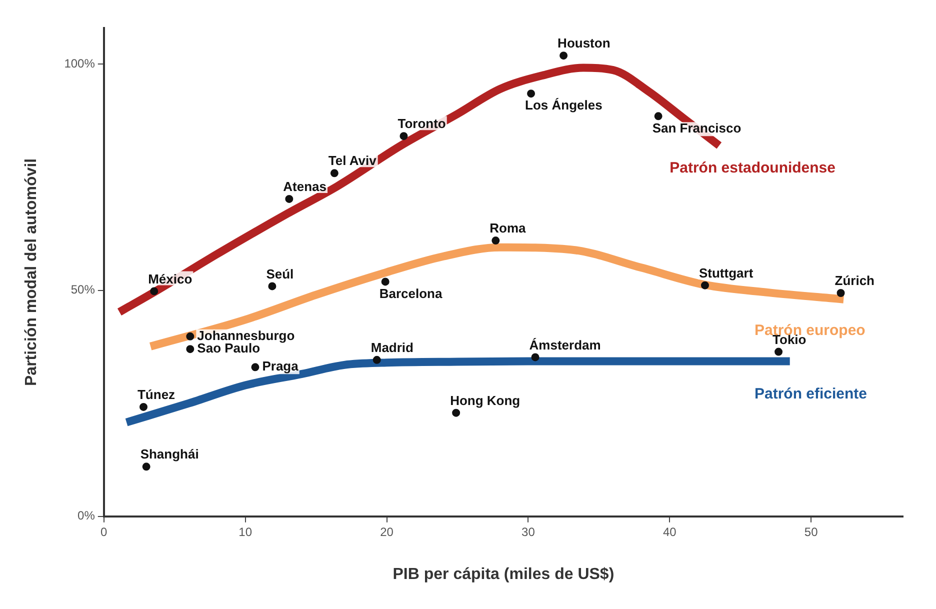 Image resolution: width=936 pixels, height=609 pixels. Describe the element at coordinates (485, 400) in the screenshot. I see `annotation: Hong Kong` at that location.